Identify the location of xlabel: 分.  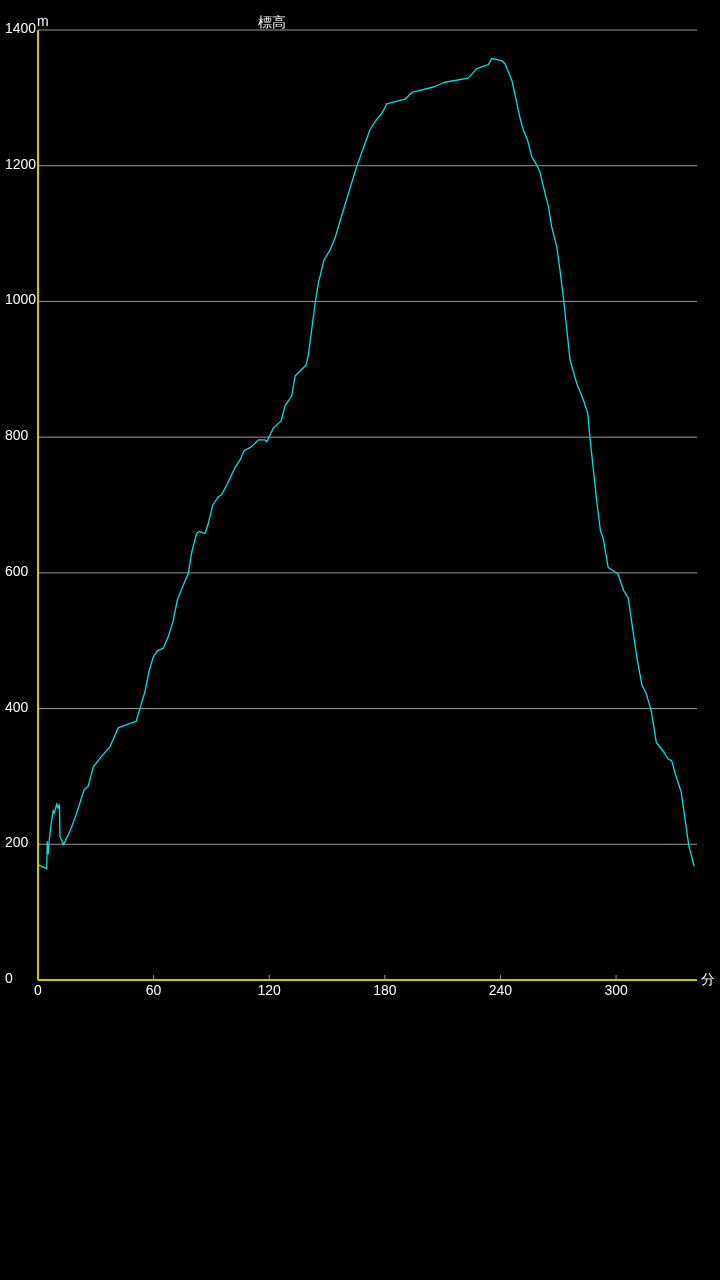
(708, 979).